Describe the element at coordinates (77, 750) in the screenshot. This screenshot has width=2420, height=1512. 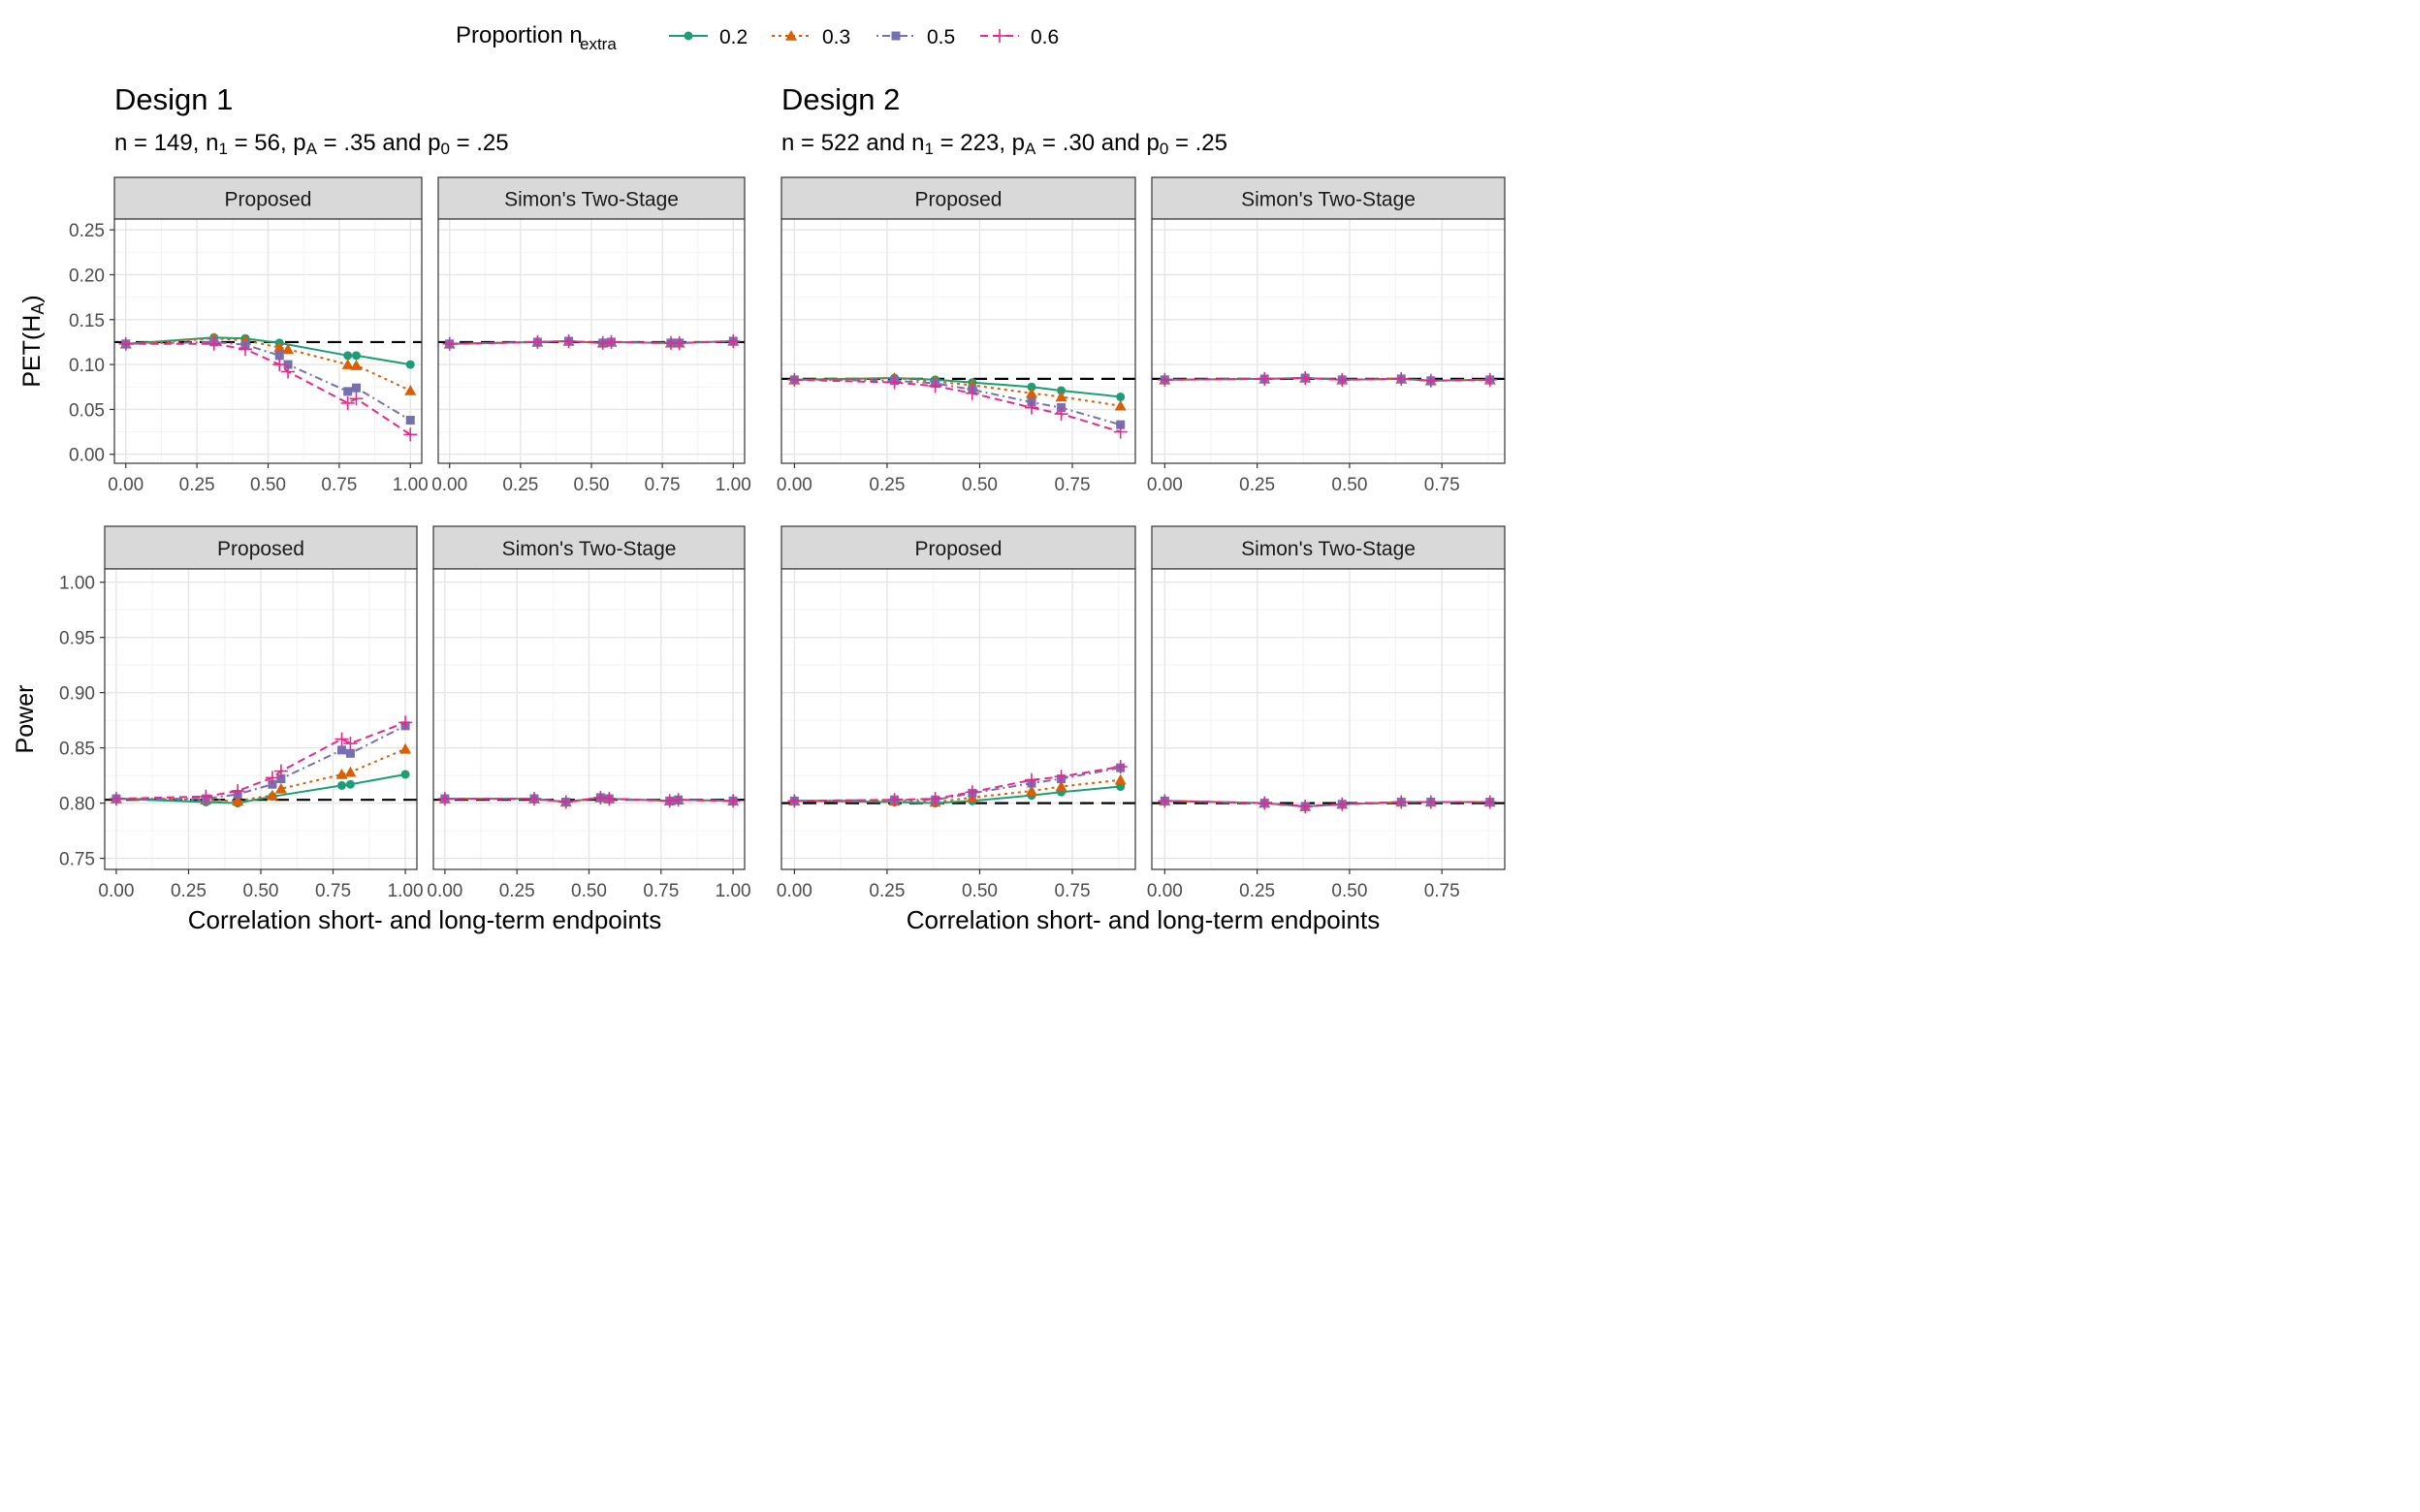
I see `y-tick-label: 0.85` at that location.